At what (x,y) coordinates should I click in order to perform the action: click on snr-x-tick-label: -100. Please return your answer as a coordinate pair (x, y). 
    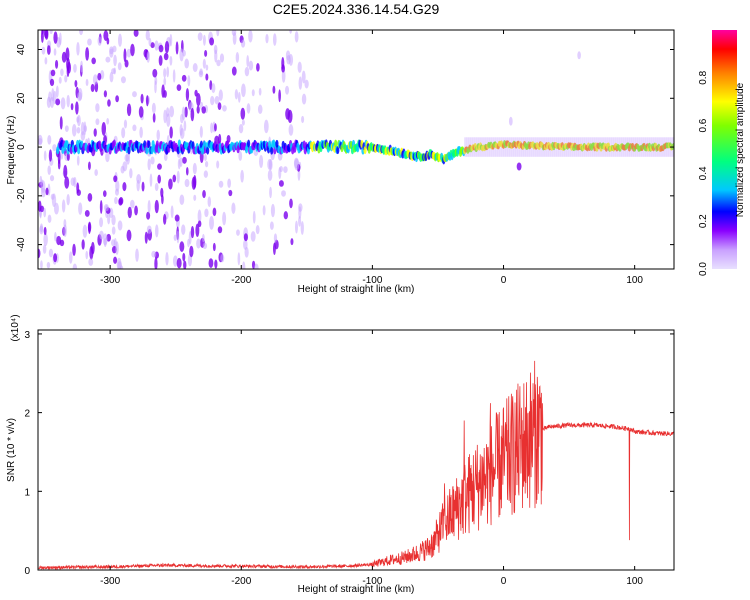
    Looking at the image, I should click on (372, 581).